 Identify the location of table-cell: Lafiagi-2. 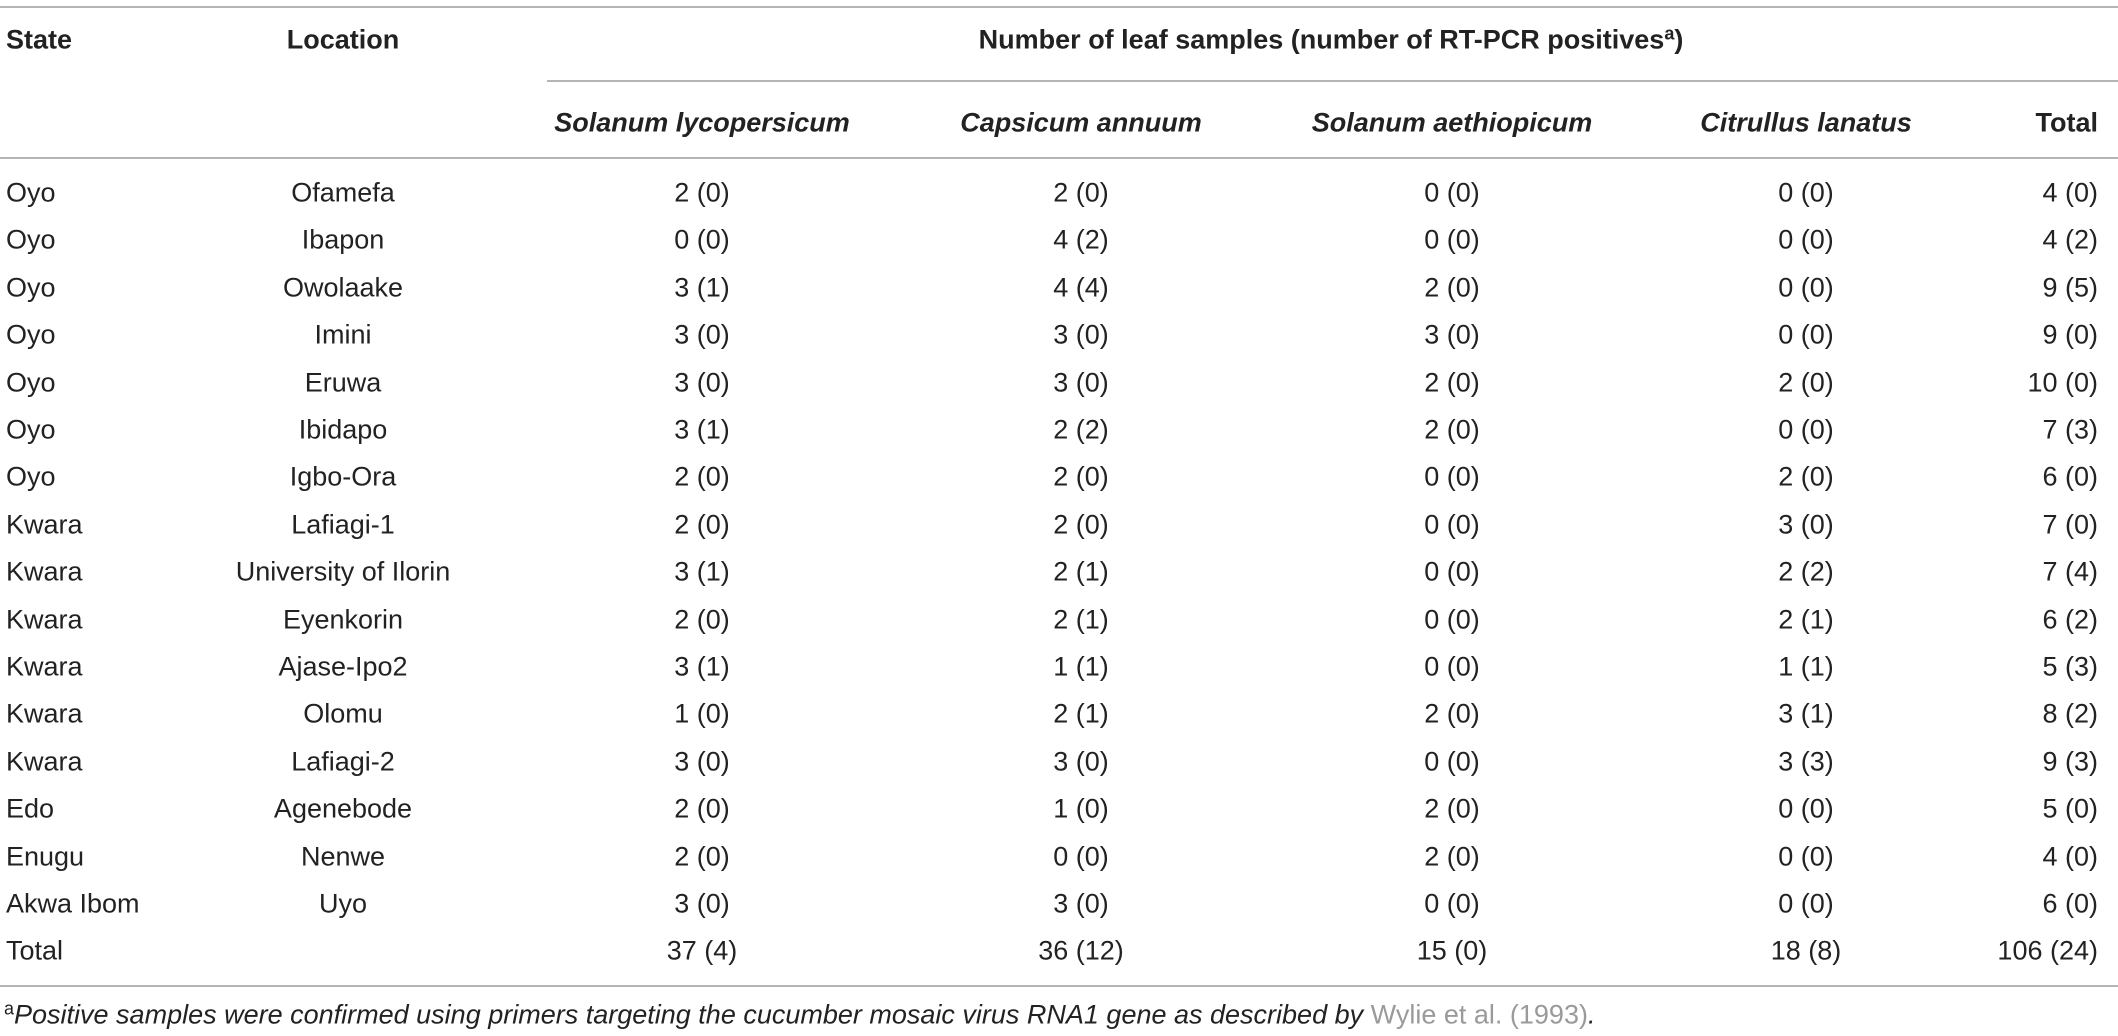
(343, 761).